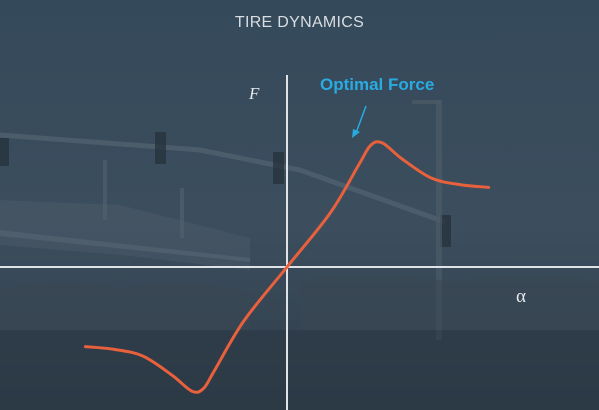 This screenshot has height=410, width=599. I want to click on optimal-force-arrow-head, so click(356, 133).